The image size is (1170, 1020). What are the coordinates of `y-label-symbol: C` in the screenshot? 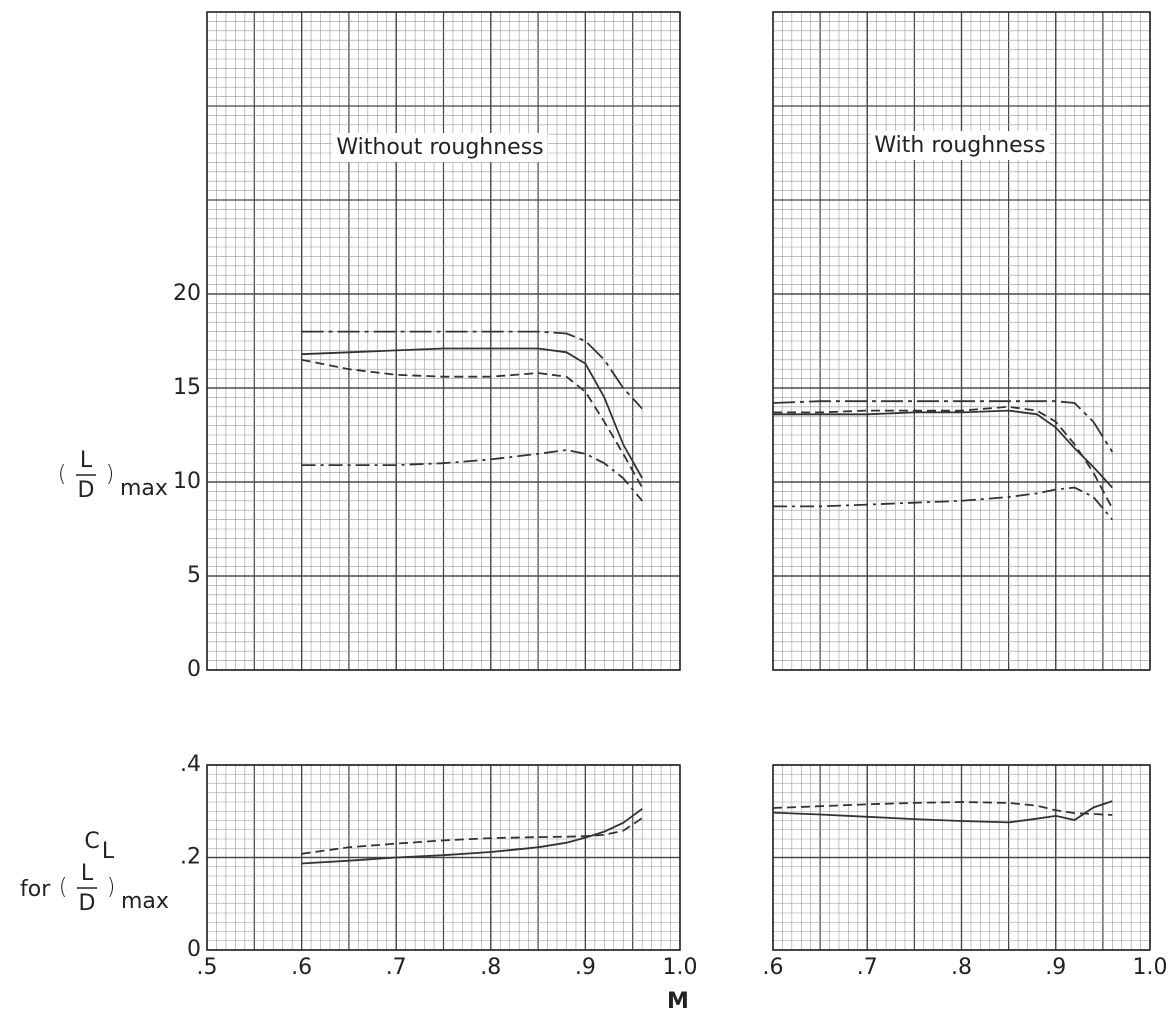 It's located at (91, 841).